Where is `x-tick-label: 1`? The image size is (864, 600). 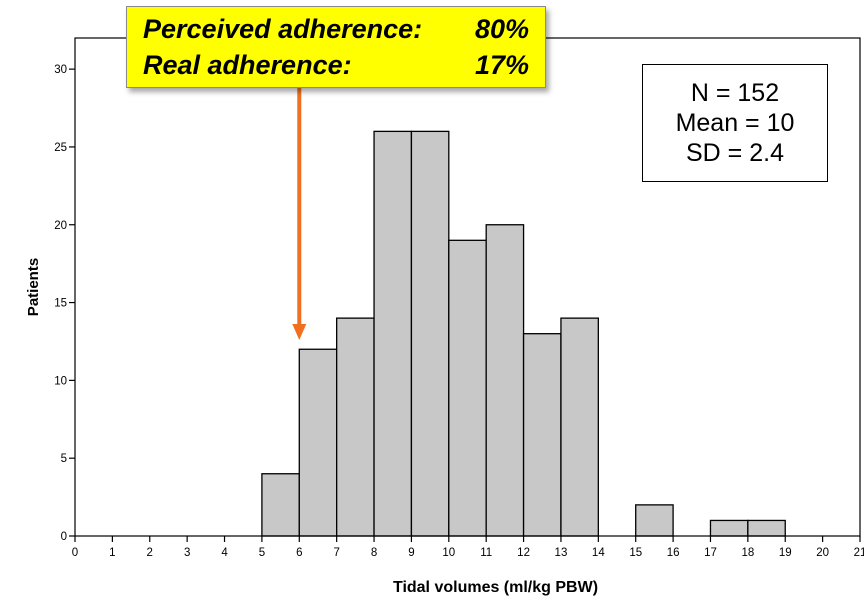
x-tick-label: 1 is located at coordinates (112, 553).